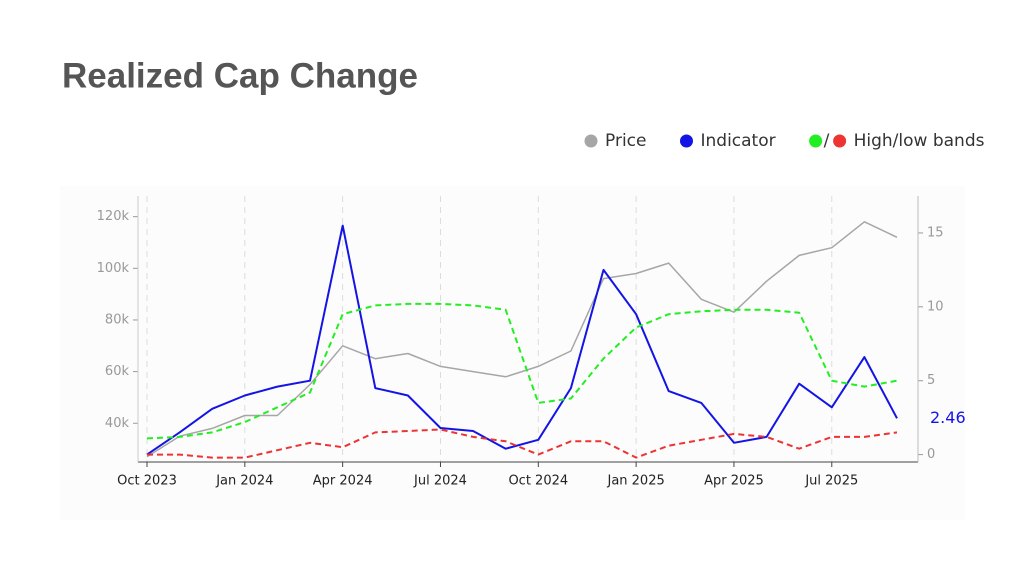  What do you see at coordinates (240, 75) in the screenshot?
I see `page-title: Realized Cap Change` at bounding box center [240, 75].